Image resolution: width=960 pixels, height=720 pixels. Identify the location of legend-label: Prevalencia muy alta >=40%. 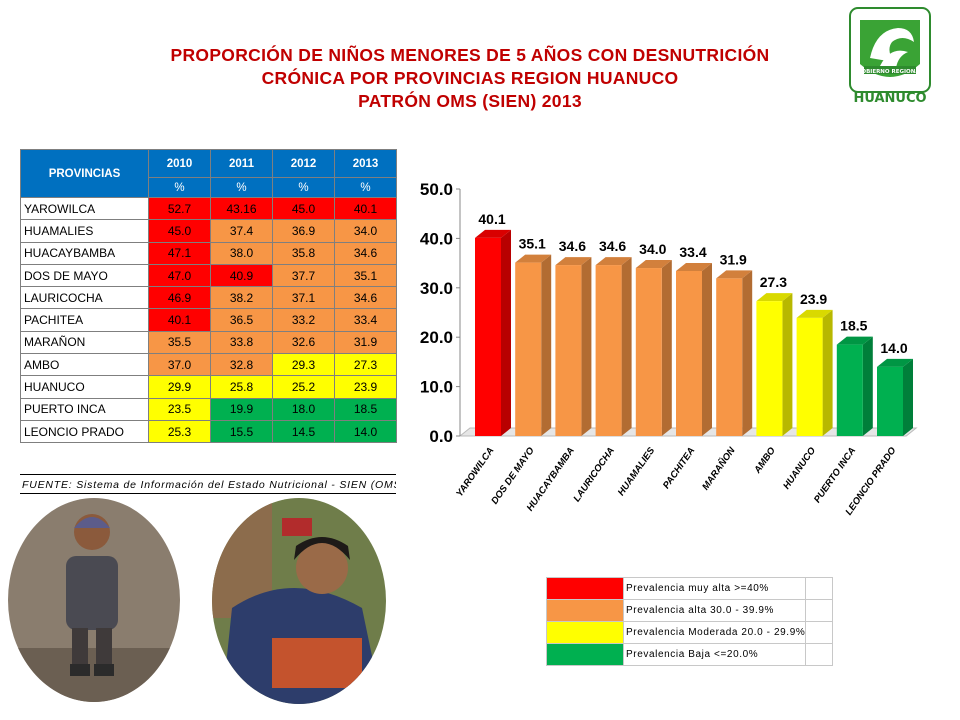
(714, 588).